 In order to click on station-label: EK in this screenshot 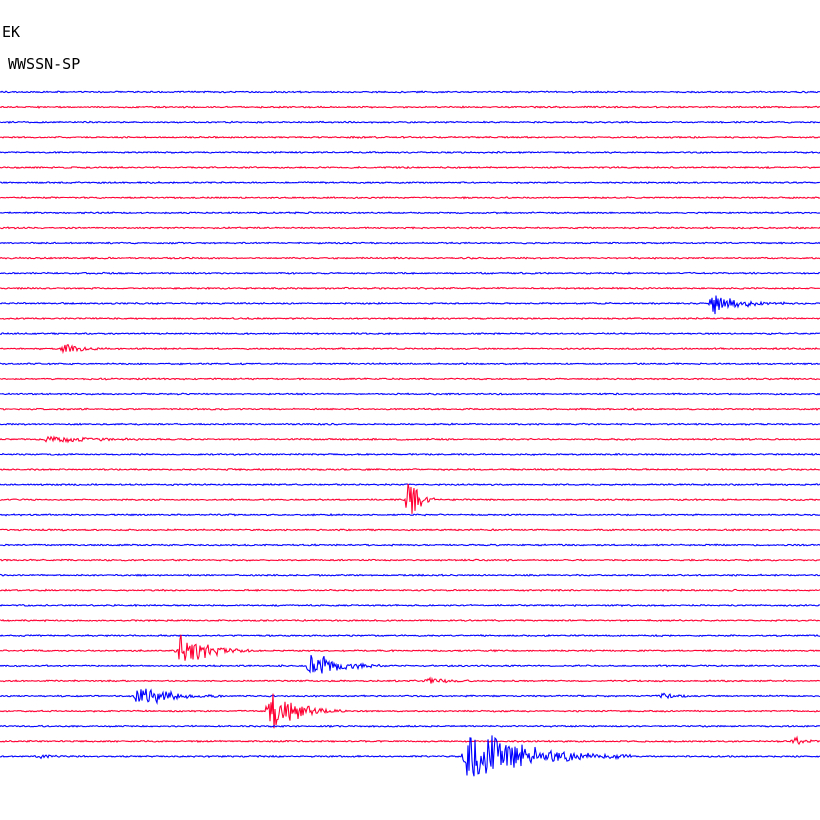, I will do `click(11, 32)`.